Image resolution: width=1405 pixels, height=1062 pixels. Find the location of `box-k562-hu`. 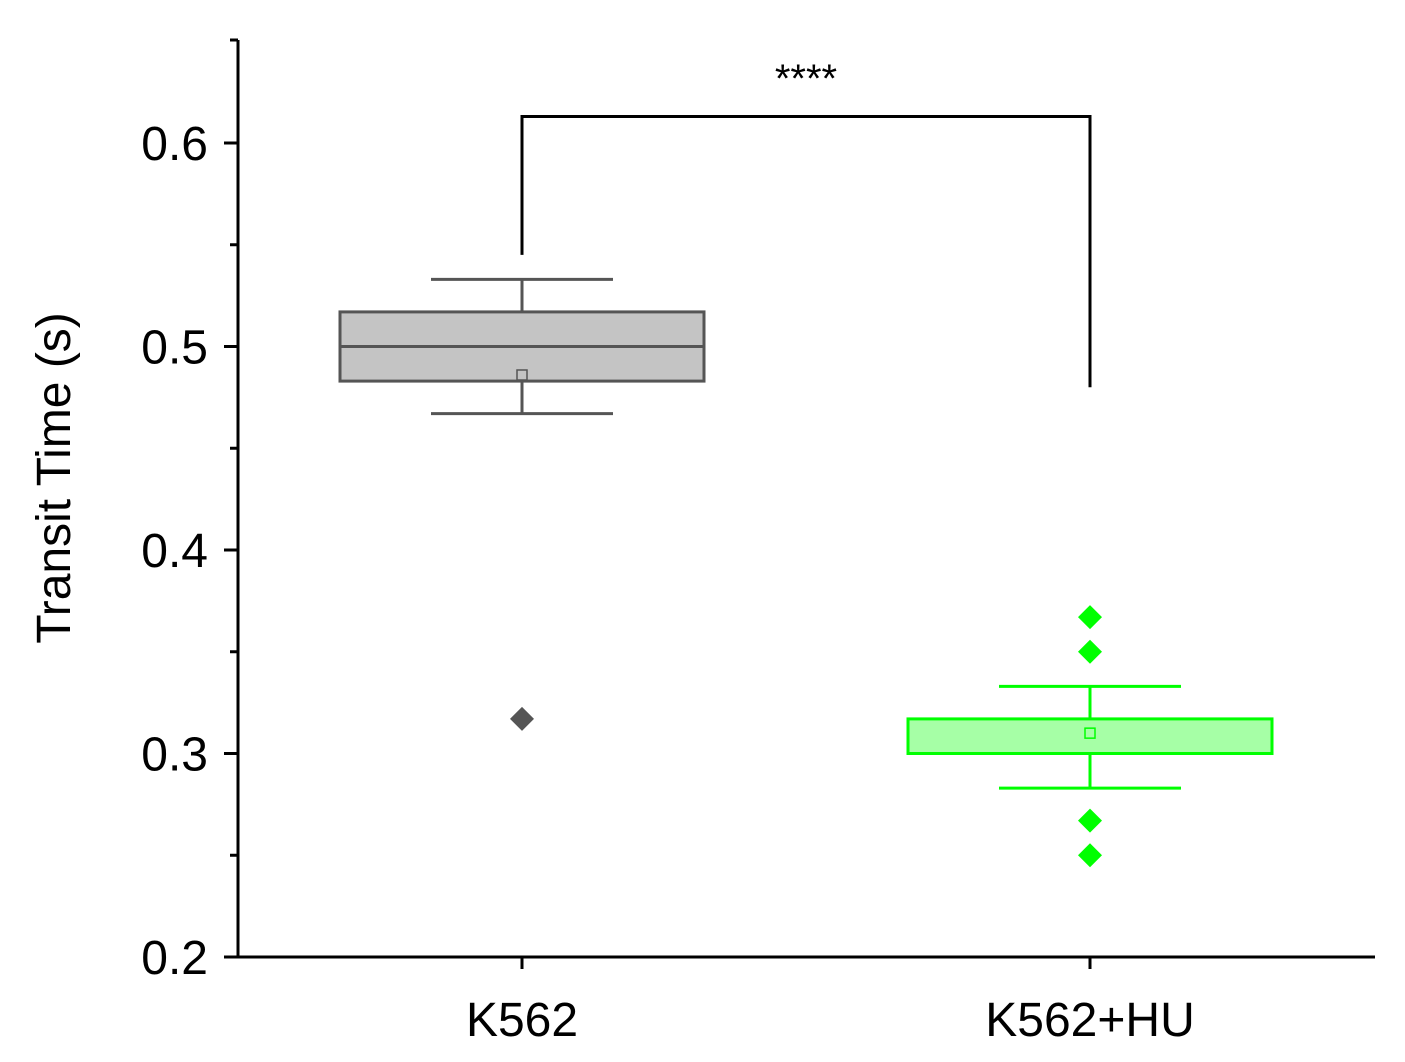

box-k562-hu is located at coordinates (1090, 736).